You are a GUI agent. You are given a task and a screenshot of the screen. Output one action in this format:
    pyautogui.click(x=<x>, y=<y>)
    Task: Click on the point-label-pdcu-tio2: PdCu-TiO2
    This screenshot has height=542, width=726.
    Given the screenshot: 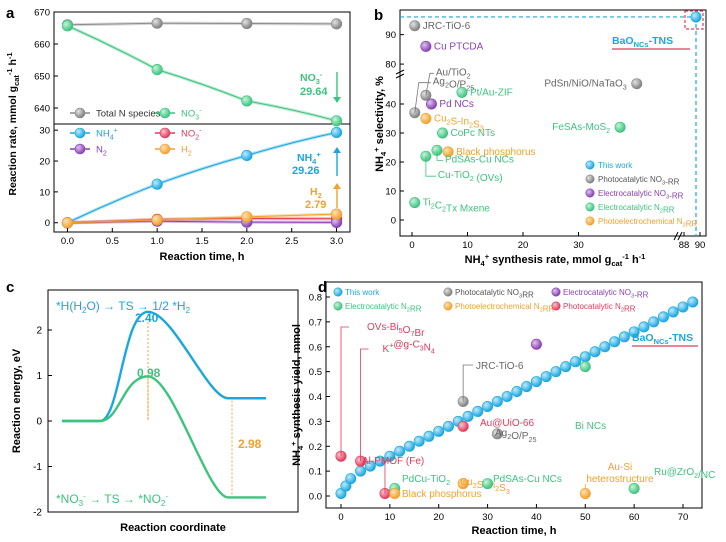 What is the action you would take?
    pyautogui.click(x=426, y=480)
    